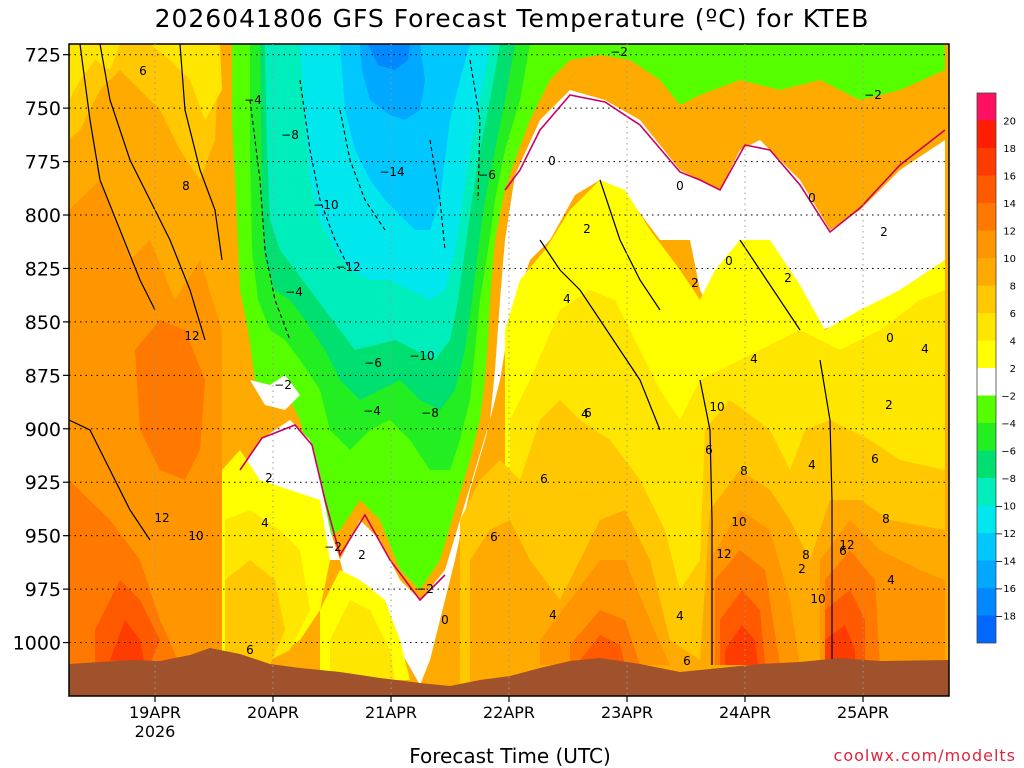 Image resolution: width=1024 pixels, height=768 pixels. What do you see at coordinates (886, 519) in the screenshot?
I see `contour-label: 8` at bounding box center [886, 519].